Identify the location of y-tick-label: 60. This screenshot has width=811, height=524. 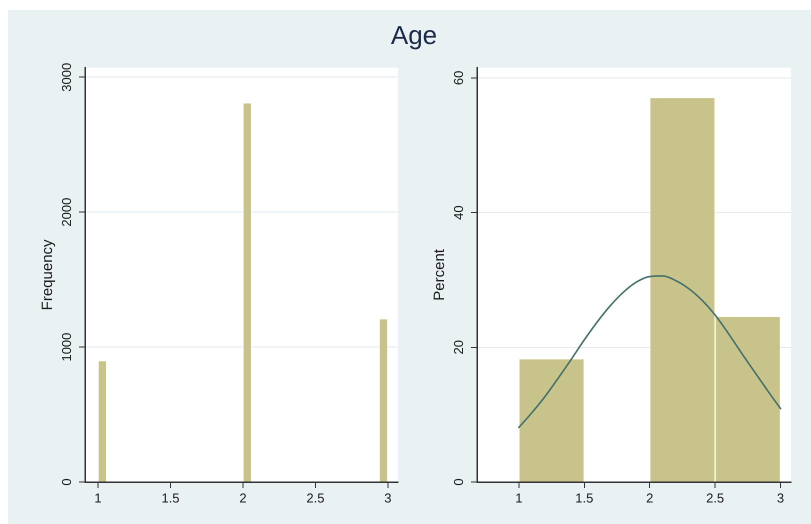
(458, 78).